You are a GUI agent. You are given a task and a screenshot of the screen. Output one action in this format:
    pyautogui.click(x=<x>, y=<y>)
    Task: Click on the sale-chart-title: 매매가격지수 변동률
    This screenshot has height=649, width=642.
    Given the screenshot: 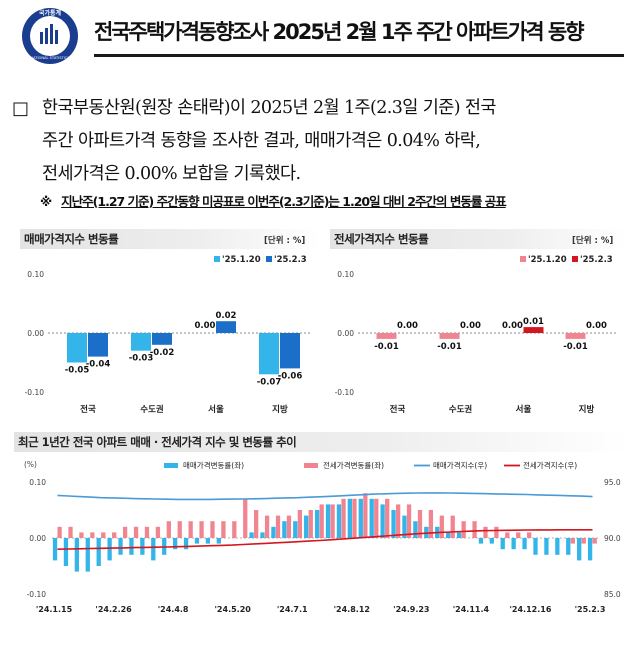 What is the action you would take?
    pyautogui.click(x=170, y=239)
    